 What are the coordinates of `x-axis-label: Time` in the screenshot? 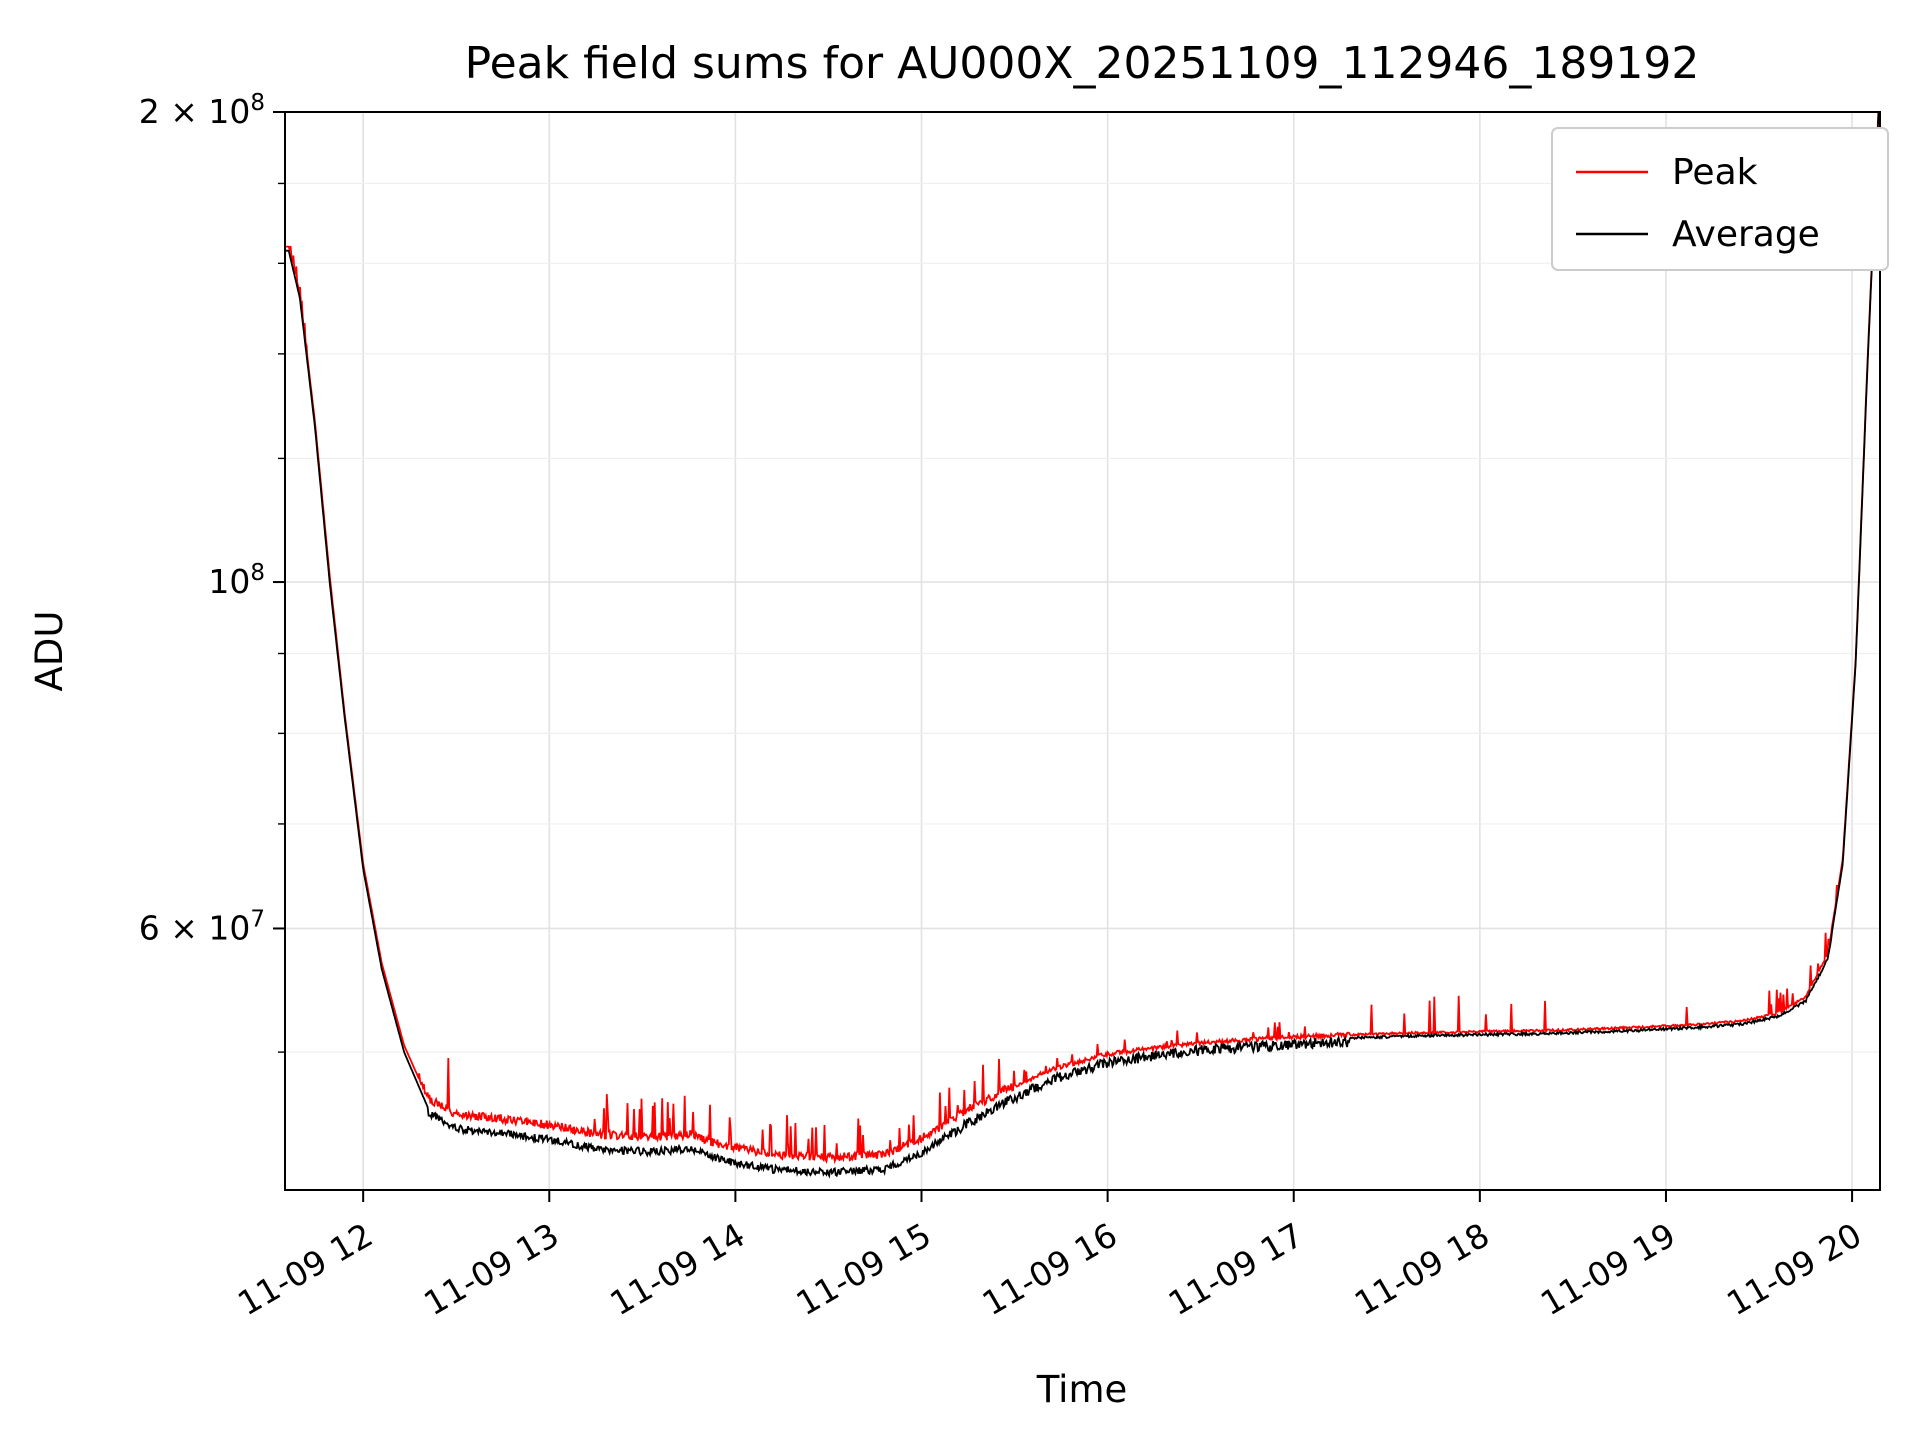 It's located at (1082, 1389).